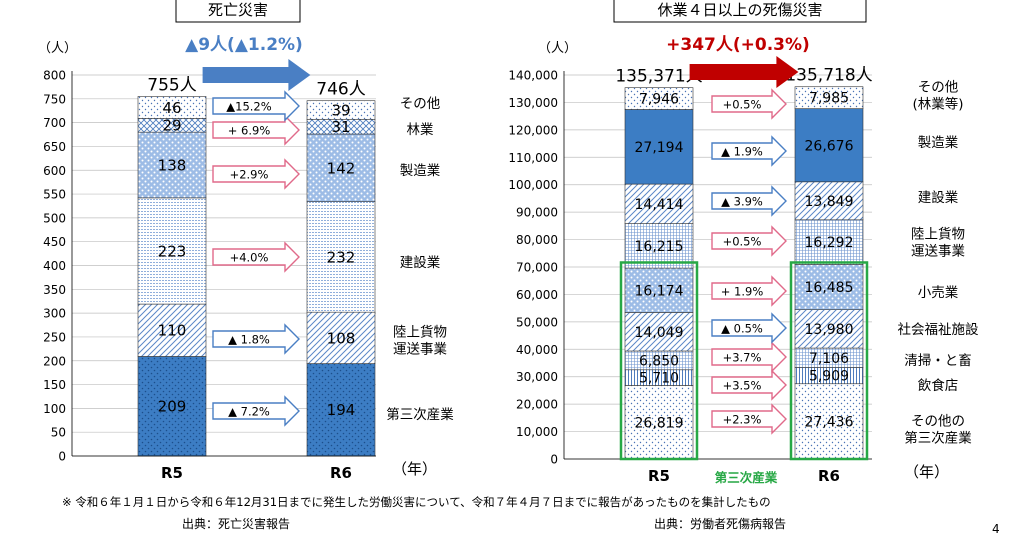 The image size is (1024, 542). Describe the element at coordinates (172, 251) in the screenshot. I see `fatal-chart-value-label: 223` at that location.